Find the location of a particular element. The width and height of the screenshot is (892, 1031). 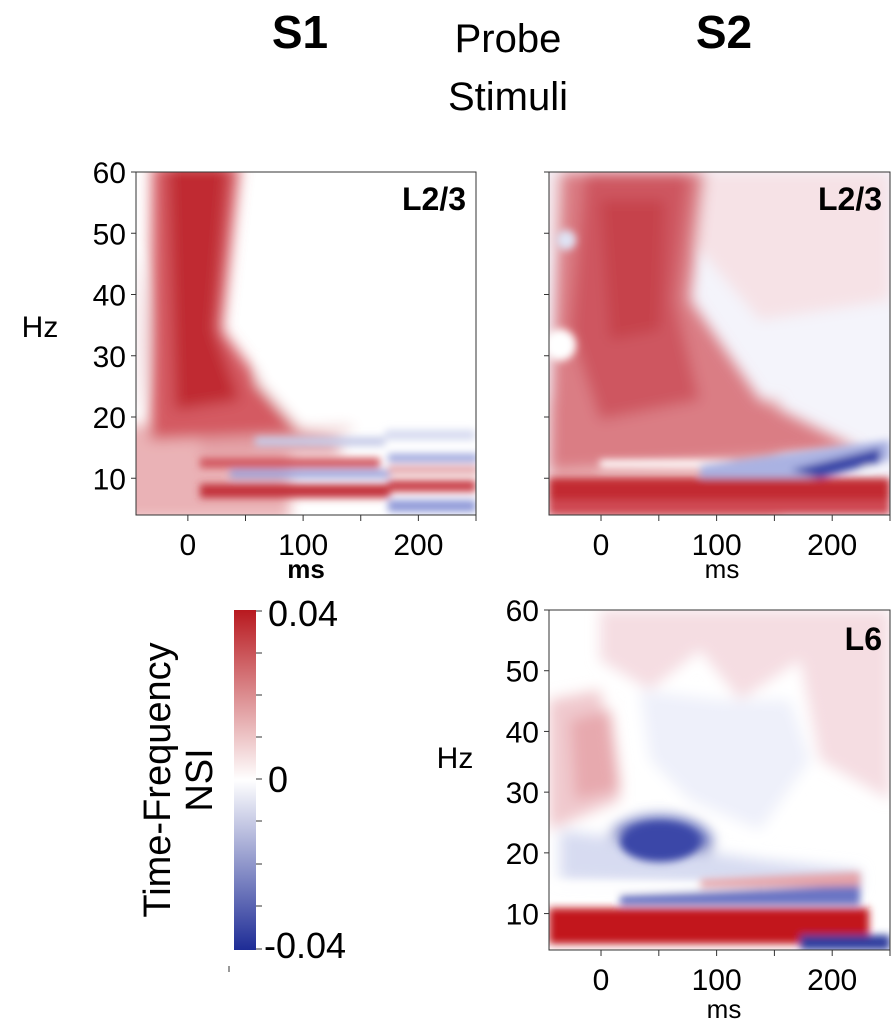

colorbar-zero-label: 0 is located at coordinates (278, 779).